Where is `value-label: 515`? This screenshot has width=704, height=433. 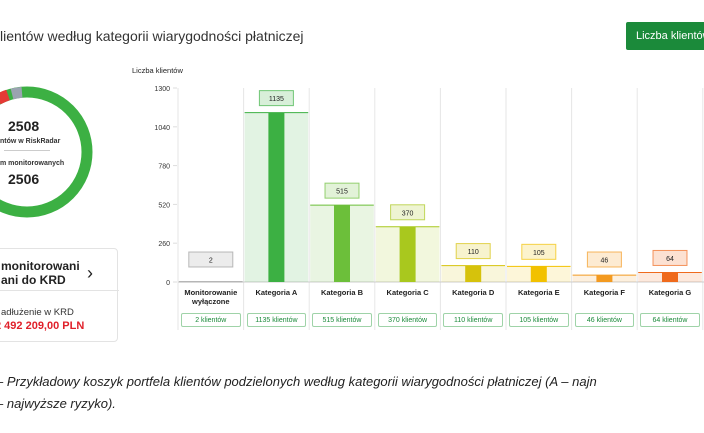 value-label: 515 is located at coordinates (342, 192).